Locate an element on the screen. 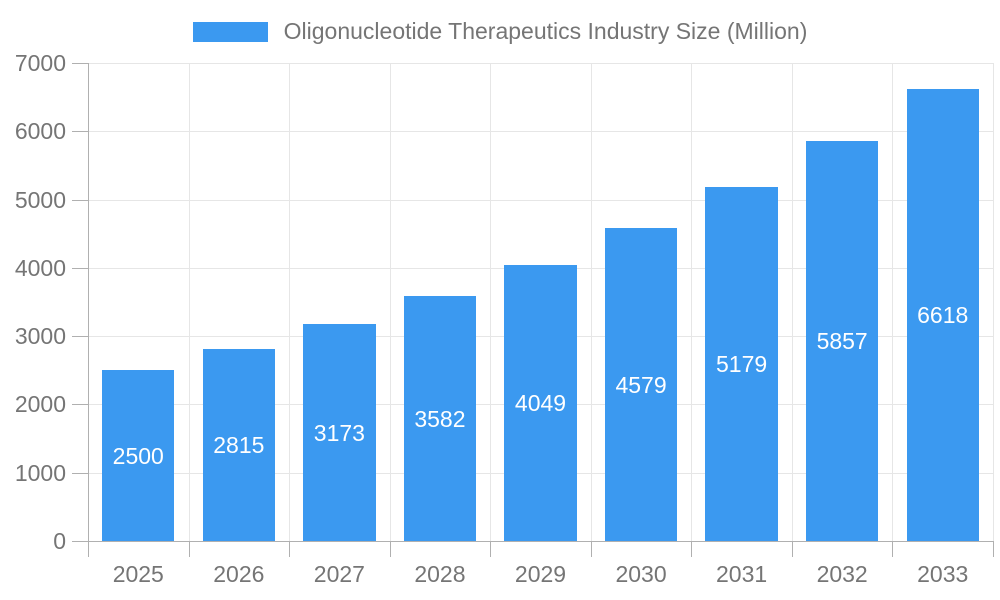 The image size is (1000, 600). x-axis-label: 2026 is located at coordinates (239, 574).